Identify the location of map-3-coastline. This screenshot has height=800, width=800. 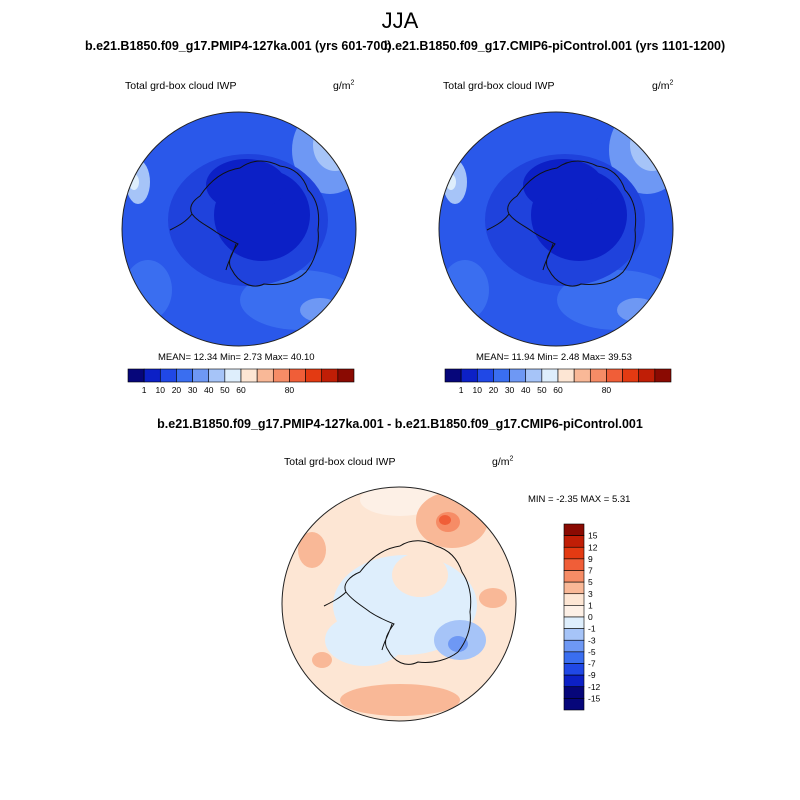
(397, 602).